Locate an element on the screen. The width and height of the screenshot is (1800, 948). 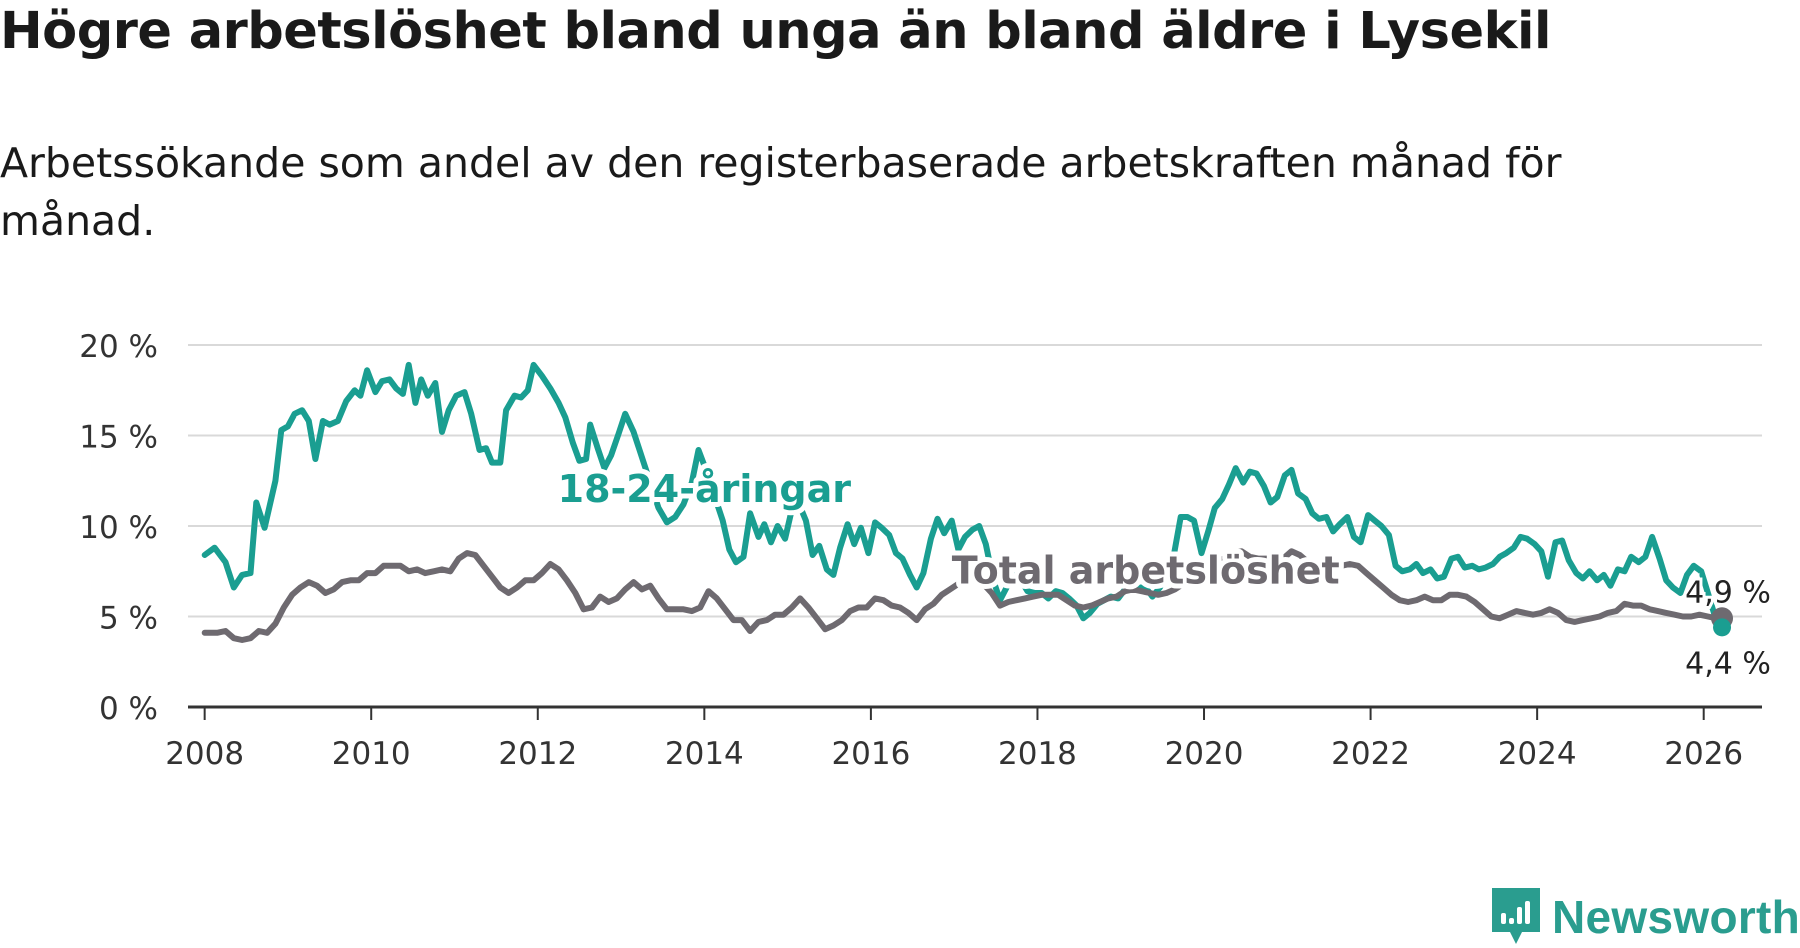
series-line-total is located at coordinates (963, 595).